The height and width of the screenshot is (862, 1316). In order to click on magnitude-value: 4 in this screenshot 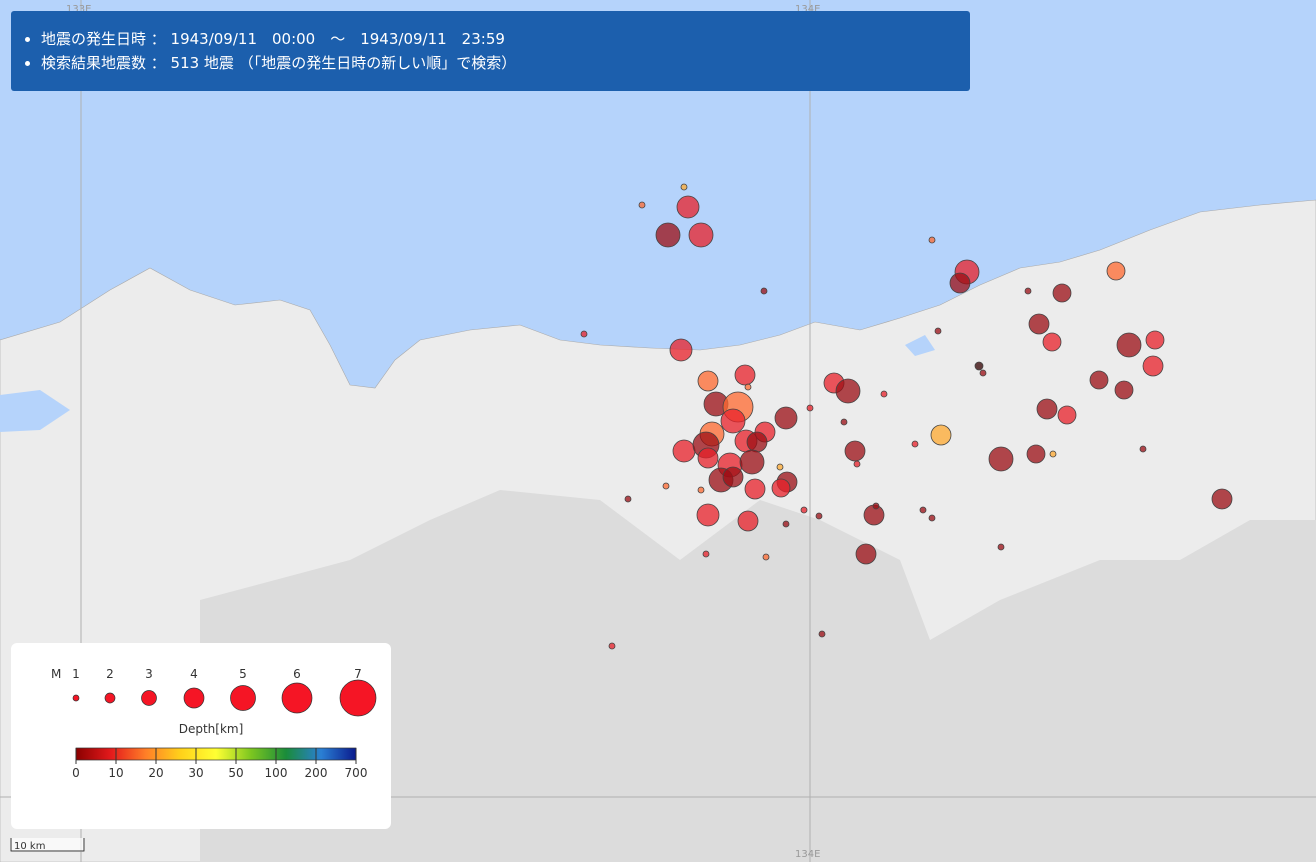, I will do `click(194, 674)`.